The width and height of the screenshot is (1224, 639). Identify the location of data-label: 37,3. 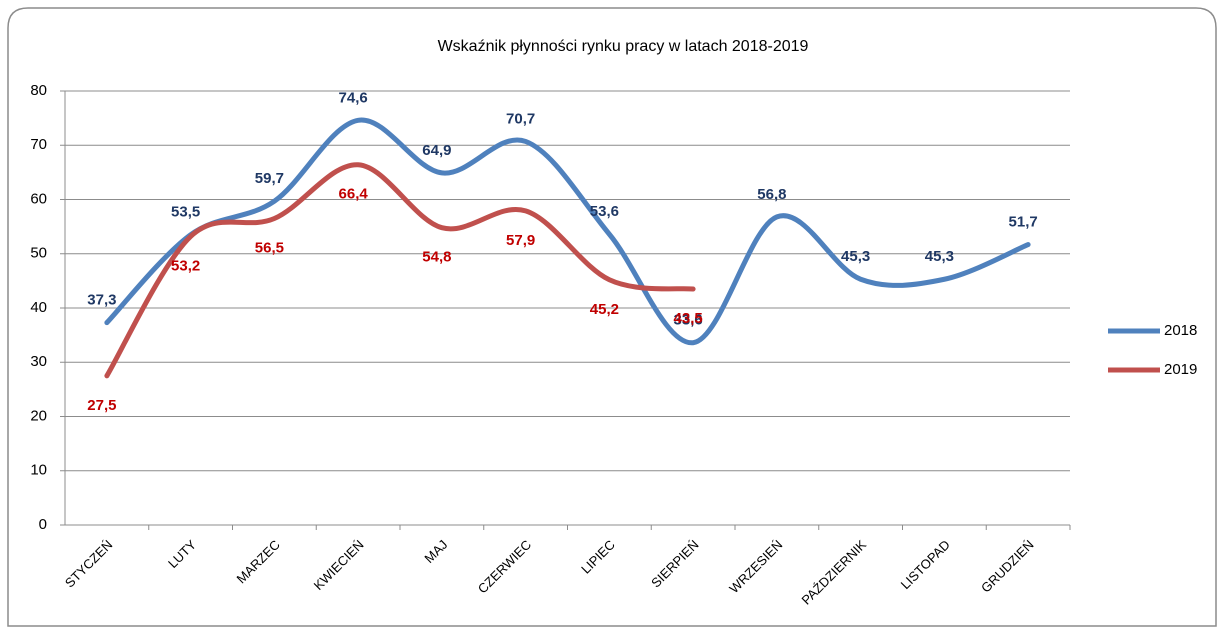
(101, 300).